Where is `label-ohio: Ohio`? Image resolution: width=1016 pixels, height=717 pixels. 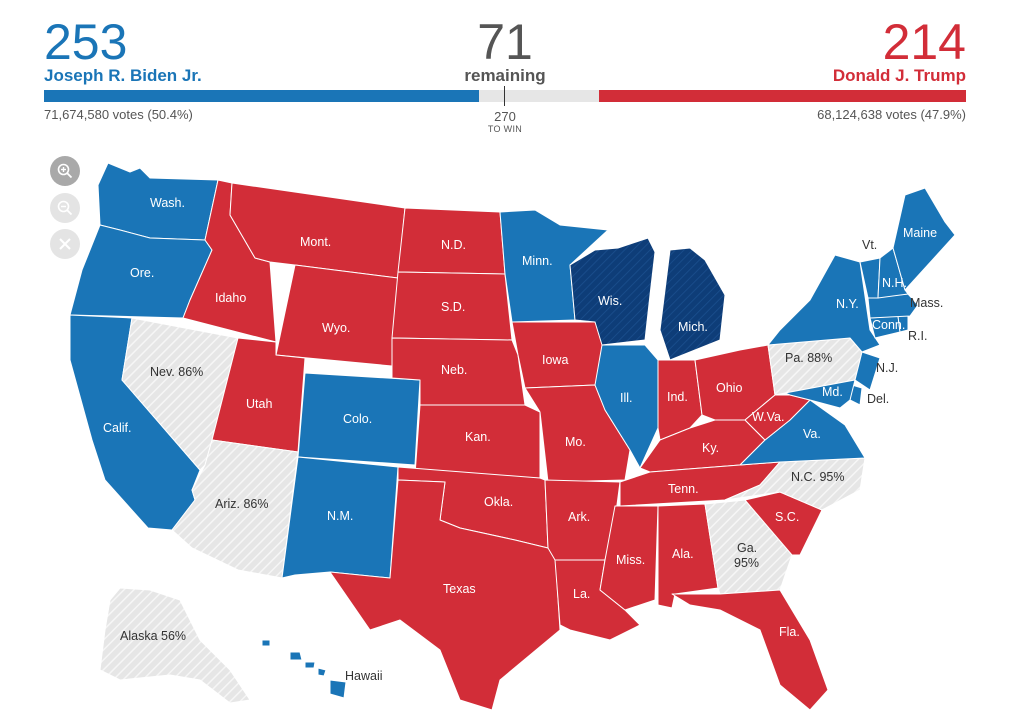
label-ohio: Ohio is located at coordinates (729, 388).